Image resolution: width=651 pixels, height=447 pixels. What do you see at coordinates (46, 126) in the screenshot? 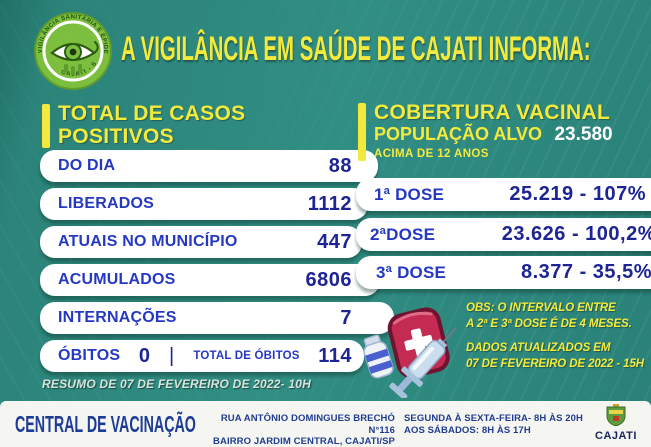
I see `cases-accent-bar` at bounding box center [46, 126].